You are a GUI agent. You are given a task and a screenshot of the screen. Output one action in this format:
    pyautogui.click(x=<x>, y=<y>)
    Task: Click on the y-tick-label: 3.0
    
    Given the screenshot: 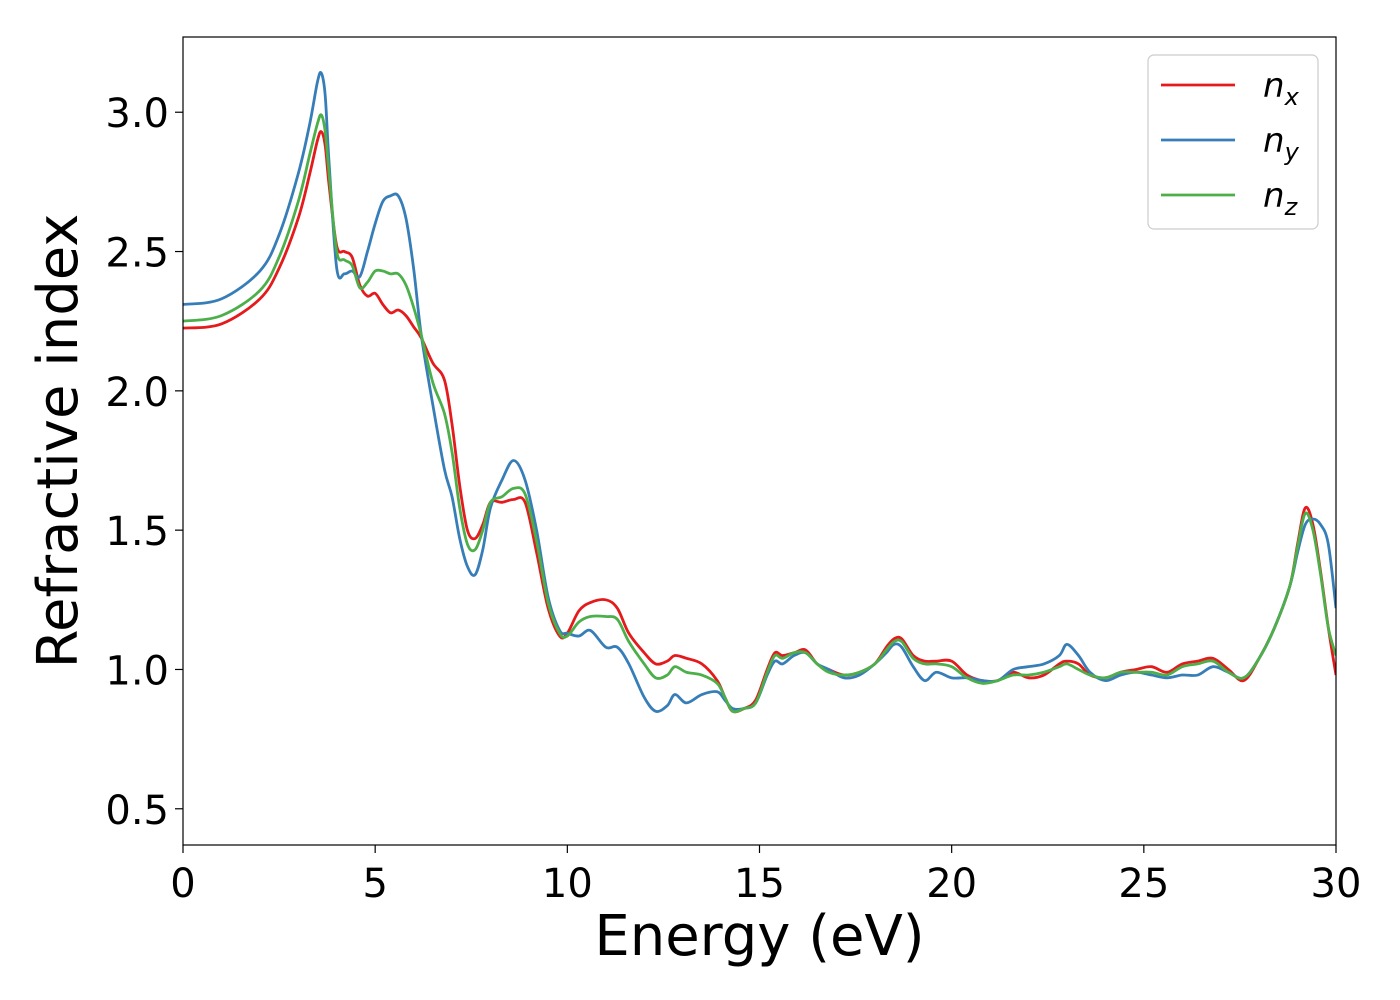 What is the action you would take?
    pyautogui.click(x=137, y=114)
    